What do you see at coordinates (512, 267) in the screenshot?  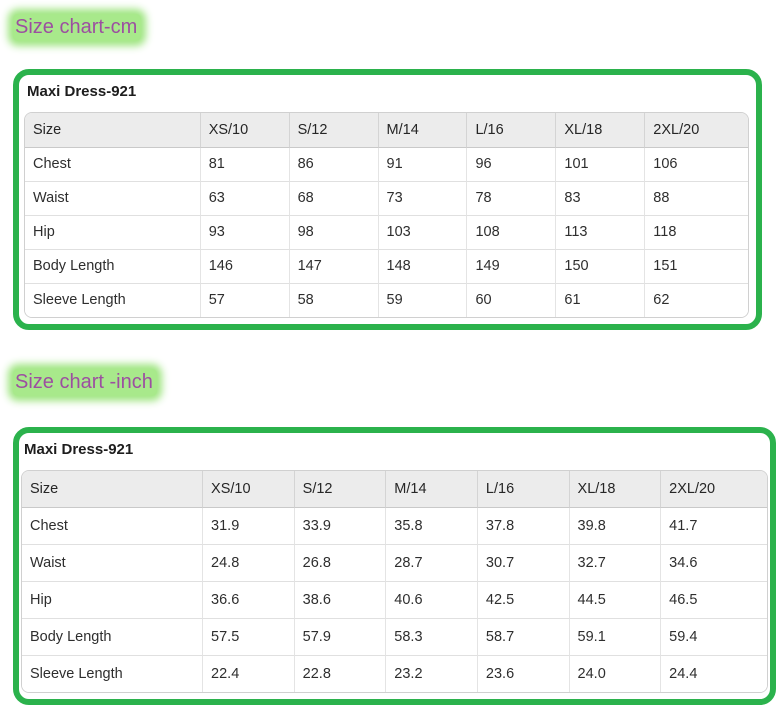 I see `measurement-cell: 149` at bounding box center [512, 267].